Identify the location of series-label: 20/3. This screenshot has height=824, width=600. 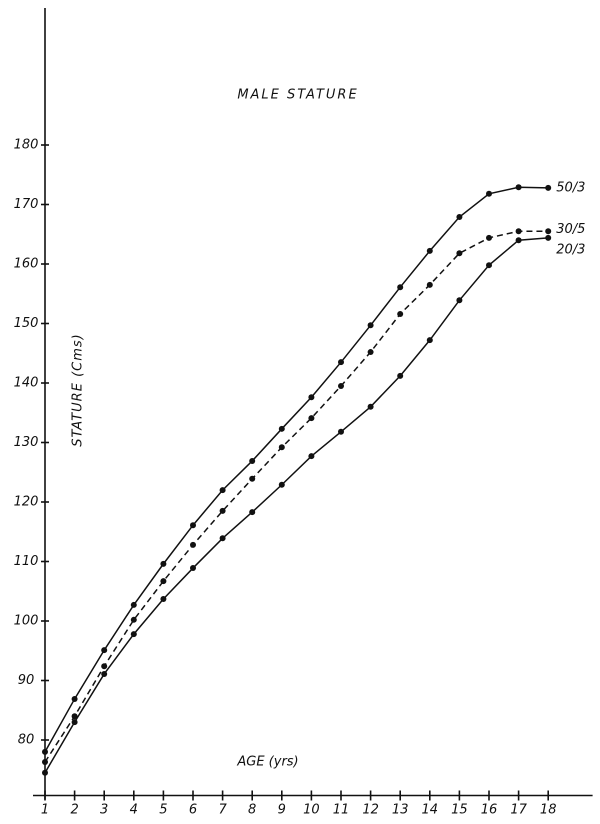
(570, 249).